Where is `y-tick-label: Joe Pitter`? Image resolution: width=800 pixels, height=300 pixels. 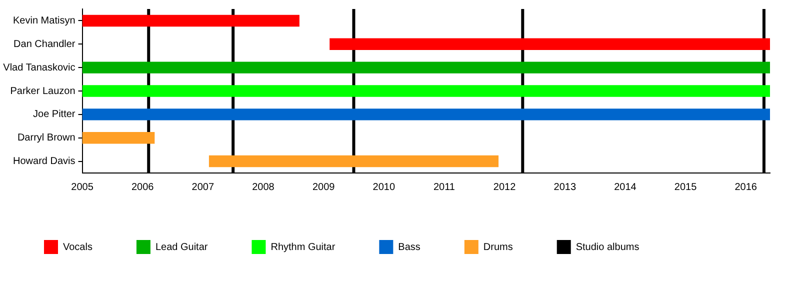 y-tick-label: Joe Pitter is located at coordinates (54, 114).